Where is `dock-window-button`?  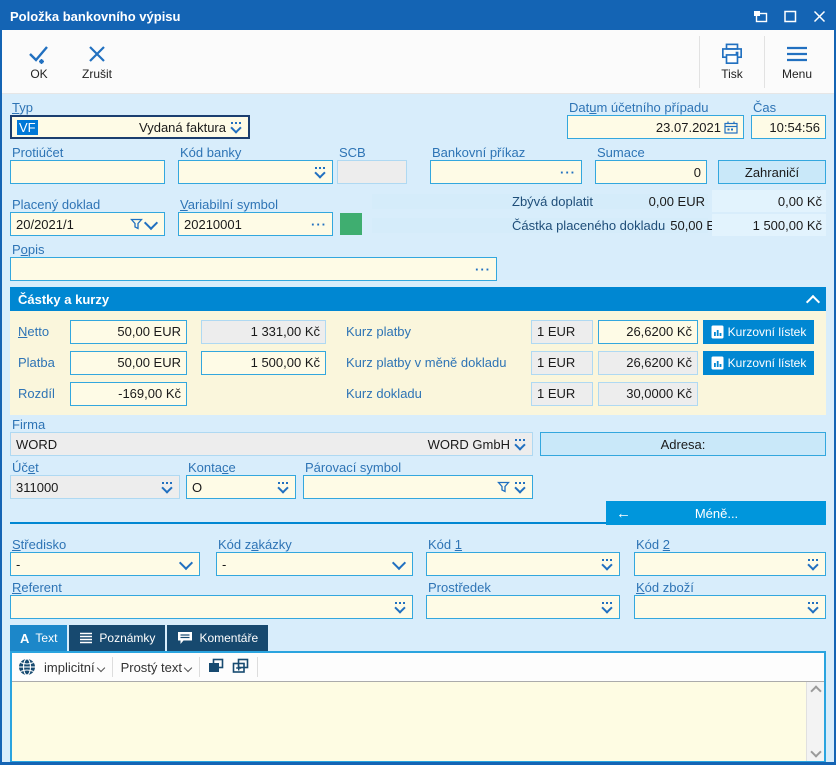 dock-window-button is located at coordinates (760, 16).